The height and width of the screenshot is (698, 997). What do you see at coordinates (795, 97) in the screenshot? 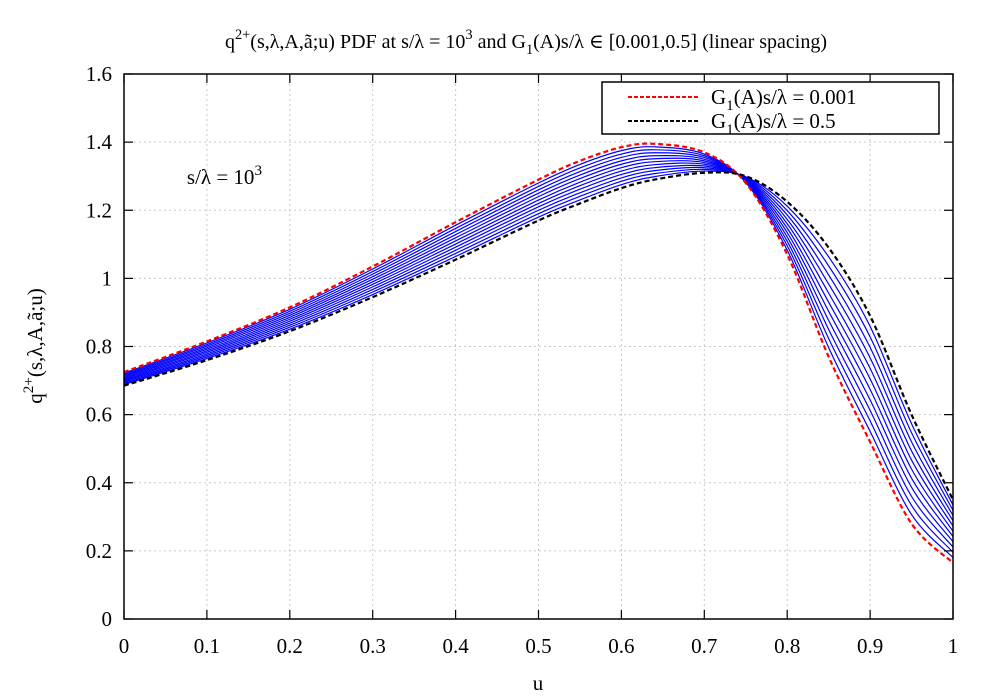
I see `text-part: (A)s/λ = 0.001` at bounding box center [795, 97].